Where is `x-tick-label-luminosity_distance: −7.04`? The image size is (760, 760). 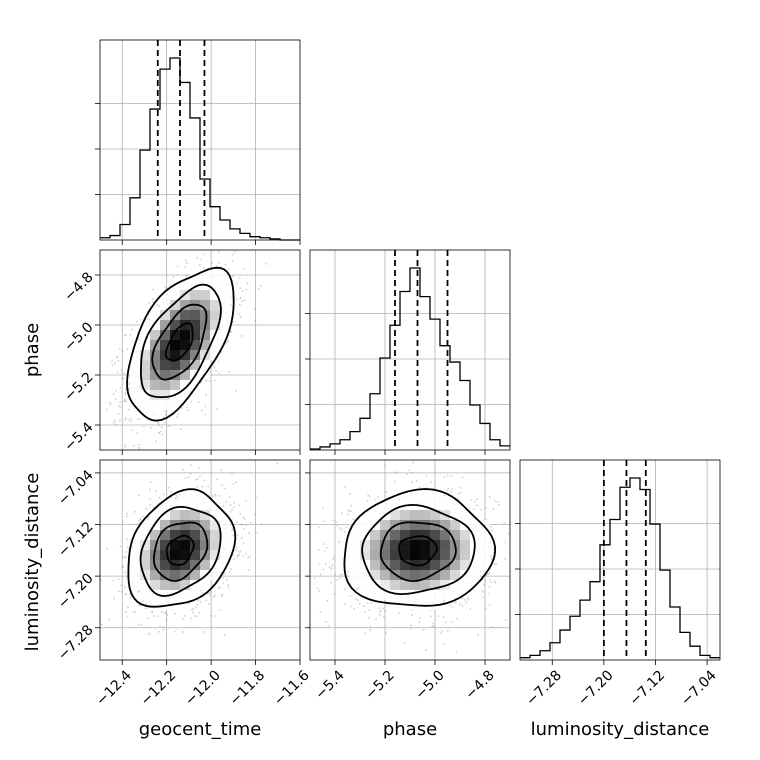 x-tick-label-luminosity_distance: −7.04 is located at coordinates (699, 688).